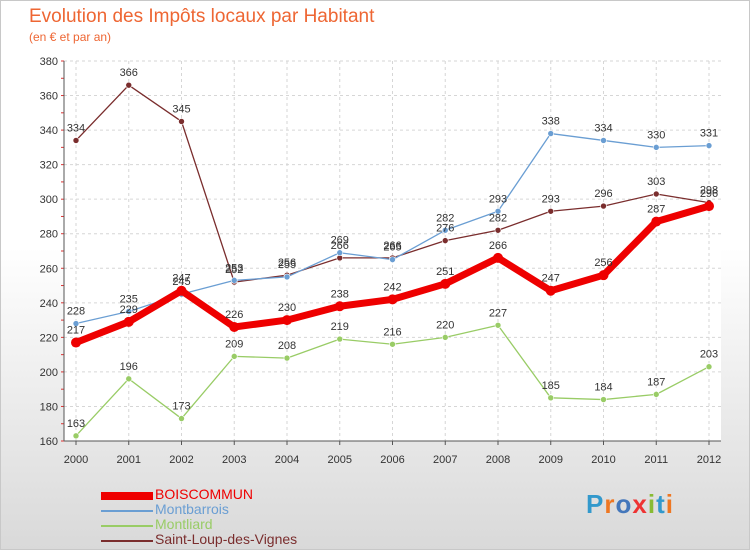  What do you see at coordinates (128, 321) in the screenshot?
I see `data-point-boiscommun-2001` at bounding box center [128, 321].